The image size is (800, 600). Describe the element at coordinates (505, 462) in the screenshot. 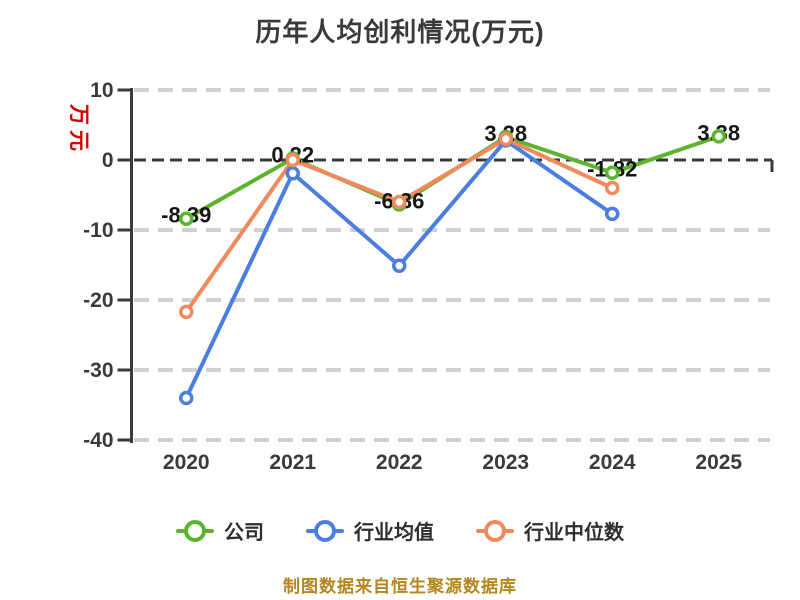

I see `x-tick-label: 2023` at that location.